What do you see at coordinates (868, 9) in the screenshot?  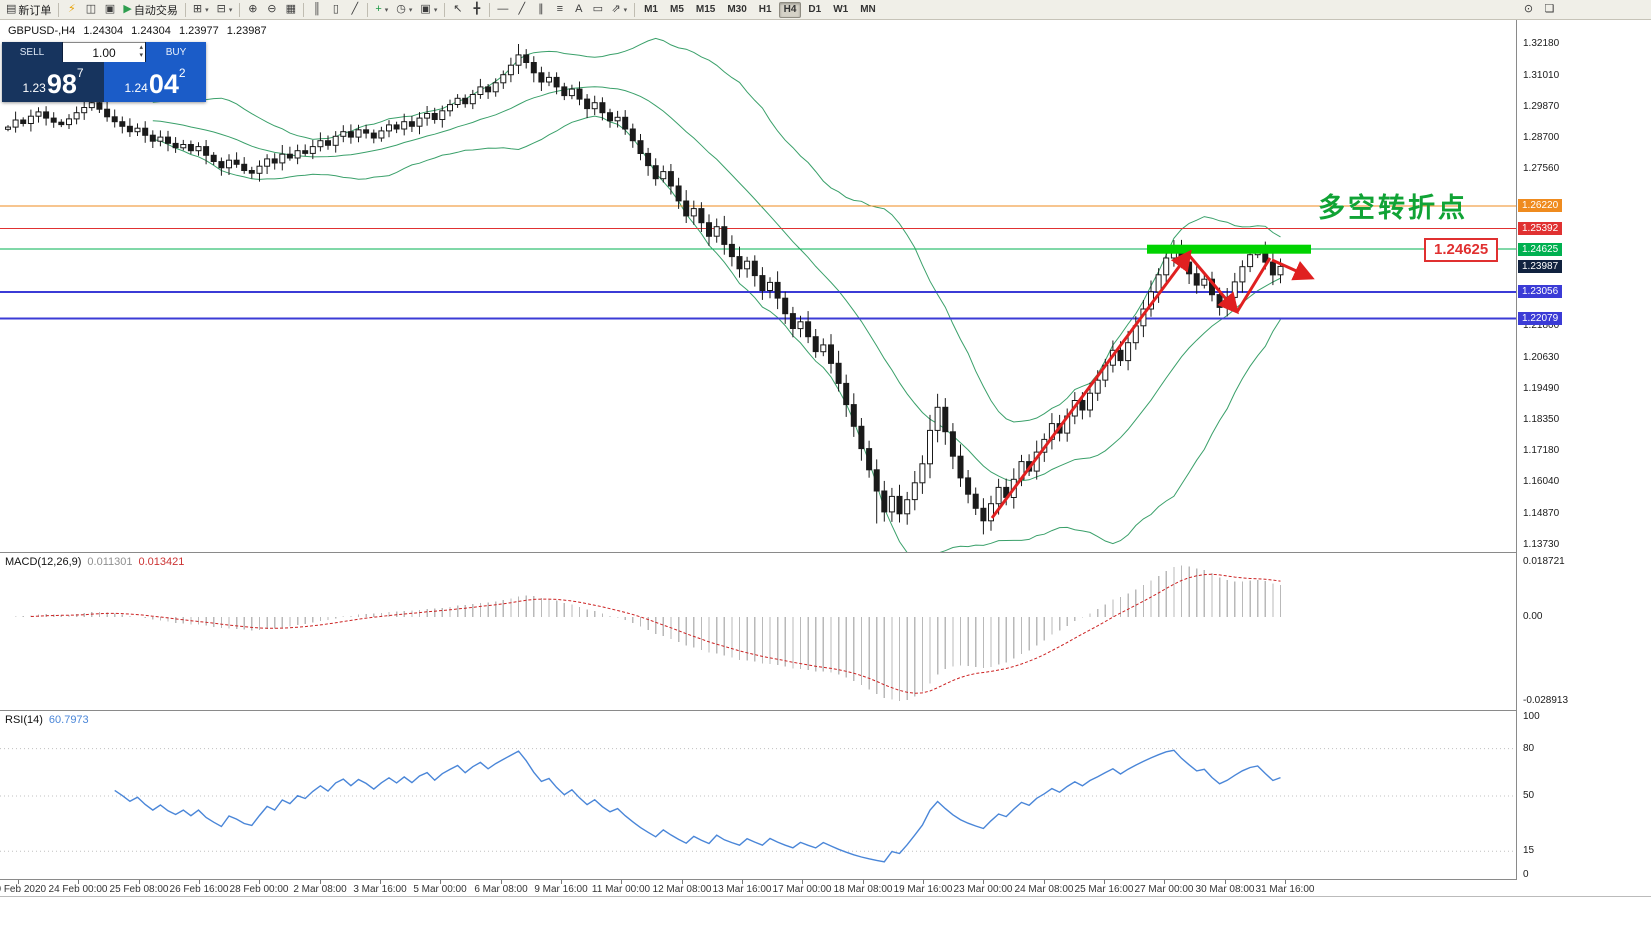 I see `timeframe-mn: MN` at bounding box center [868, 9].